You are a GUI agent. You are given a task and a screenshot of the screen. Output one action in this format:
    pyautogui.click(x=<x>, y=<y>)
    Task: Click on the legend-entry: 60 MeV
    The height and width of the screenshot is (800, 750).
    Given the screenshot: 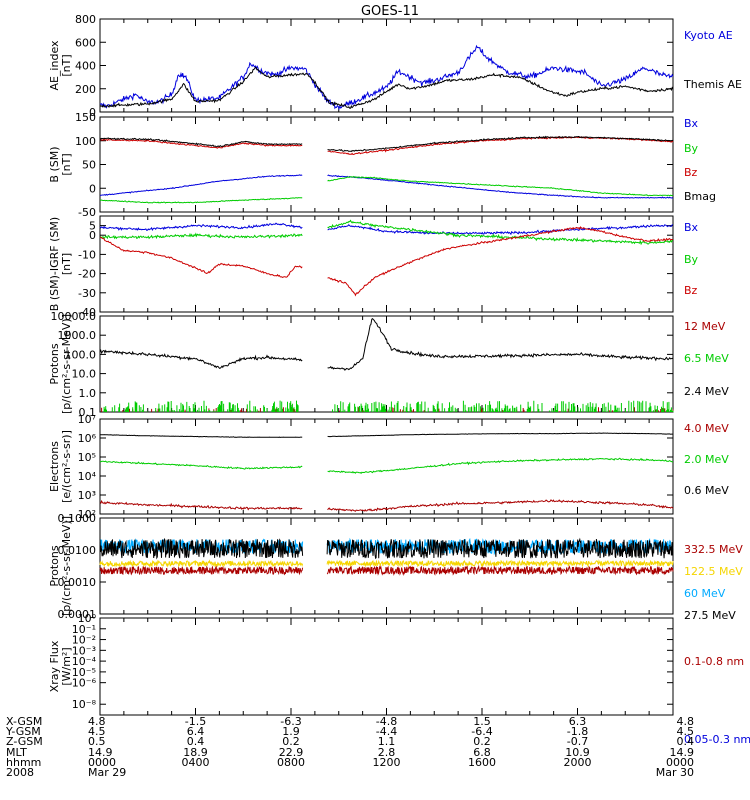 What is the action you would take?
    pyautogui.click(x=705, y=593)
    